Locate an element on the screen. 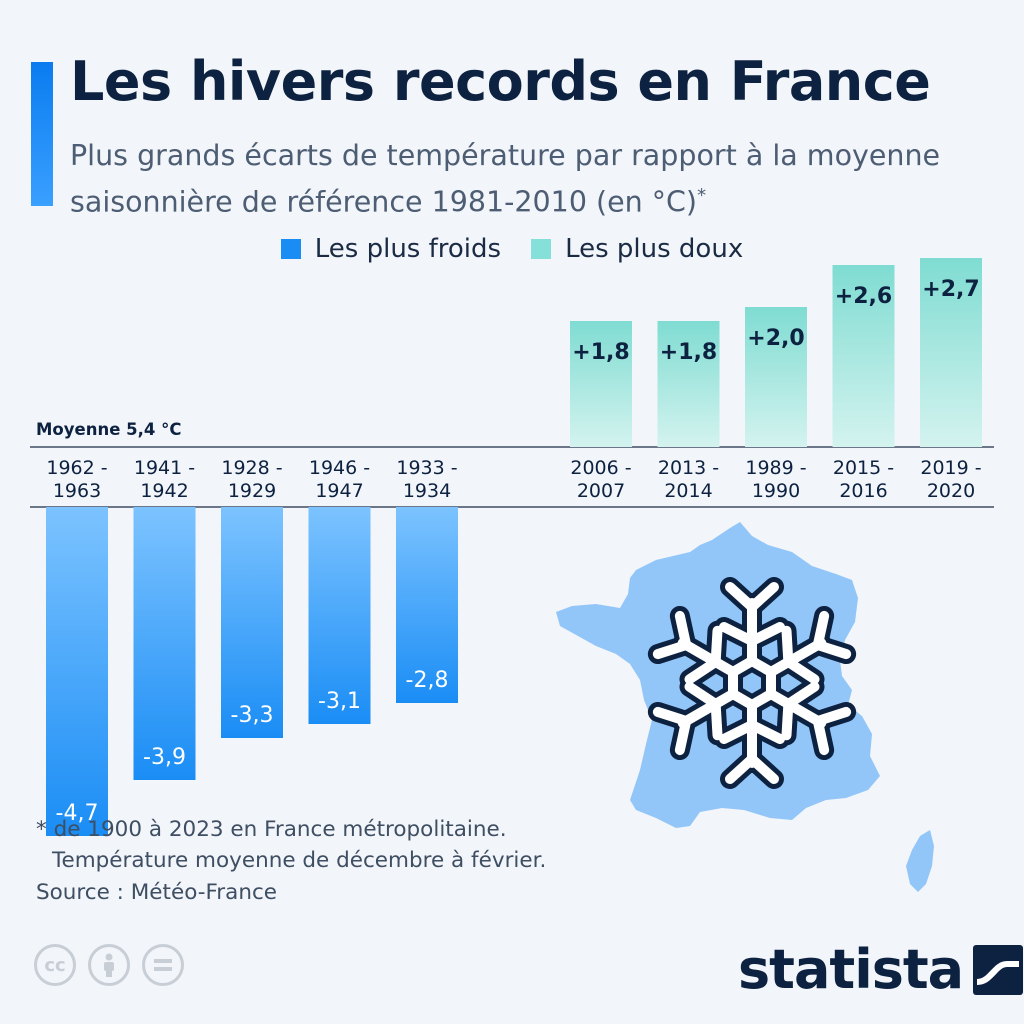 This screenshot has height=1024, width=1024. bar-1989-1990 is located at coordinates (776, 377).